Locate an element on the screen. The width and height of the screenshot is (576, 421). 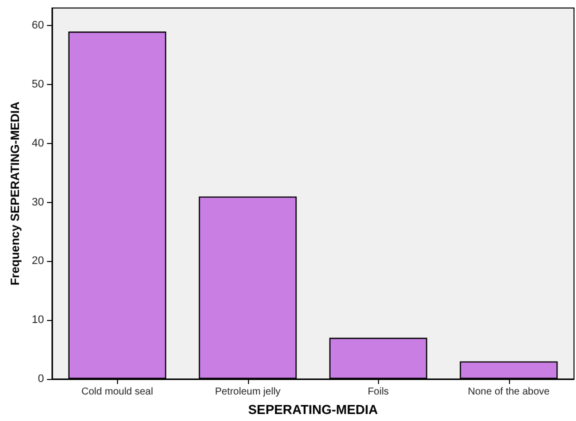
y-axis-title: Frequency SEPERATING-MEDIA is located at coordinates (15, 193).